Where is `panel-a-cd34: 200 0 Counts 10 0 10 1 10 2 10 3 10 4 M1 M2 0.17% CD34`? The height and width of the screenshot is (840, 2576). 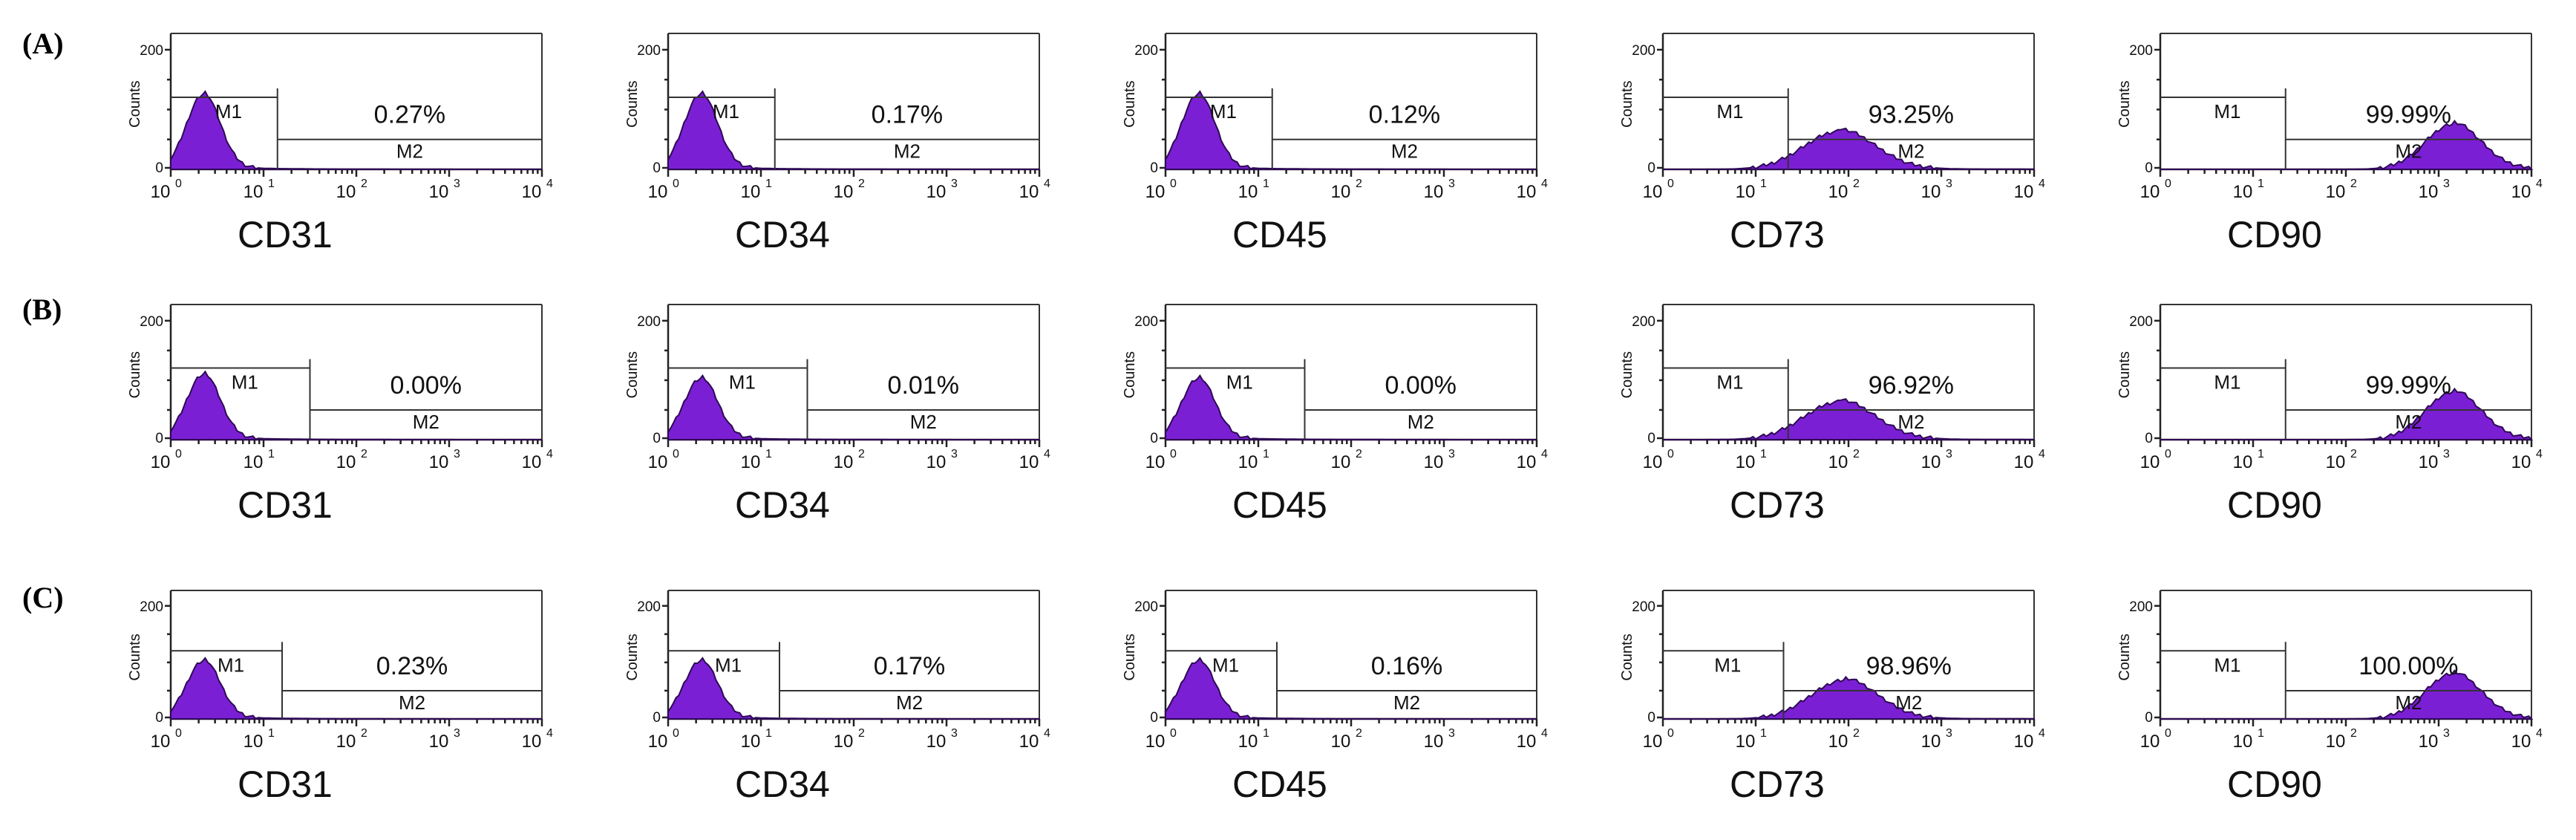 panel-a-cd34: 200 0 Counts 10 0 10 1 10 2 10 3 10 4 M1 M2 0.17% CD34 is located at coordinates (837, 144).